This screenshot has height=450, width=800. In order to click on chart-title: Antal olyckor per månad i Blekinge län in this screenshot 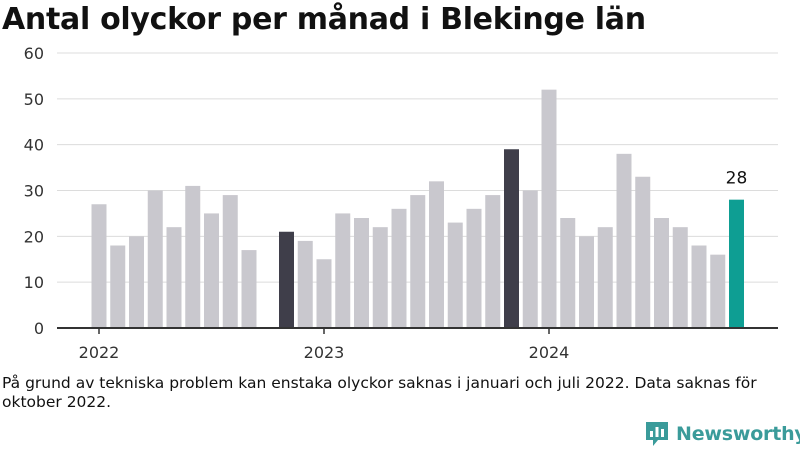, I will do `click(324, 19)`.